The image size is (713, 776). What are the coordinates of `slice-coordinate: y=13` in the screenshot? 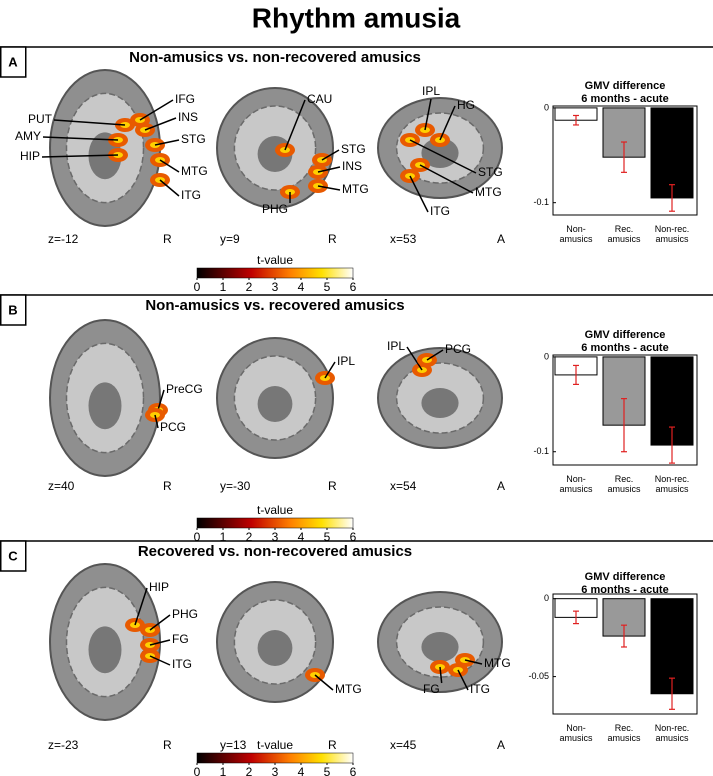 It's located at (233, 745).